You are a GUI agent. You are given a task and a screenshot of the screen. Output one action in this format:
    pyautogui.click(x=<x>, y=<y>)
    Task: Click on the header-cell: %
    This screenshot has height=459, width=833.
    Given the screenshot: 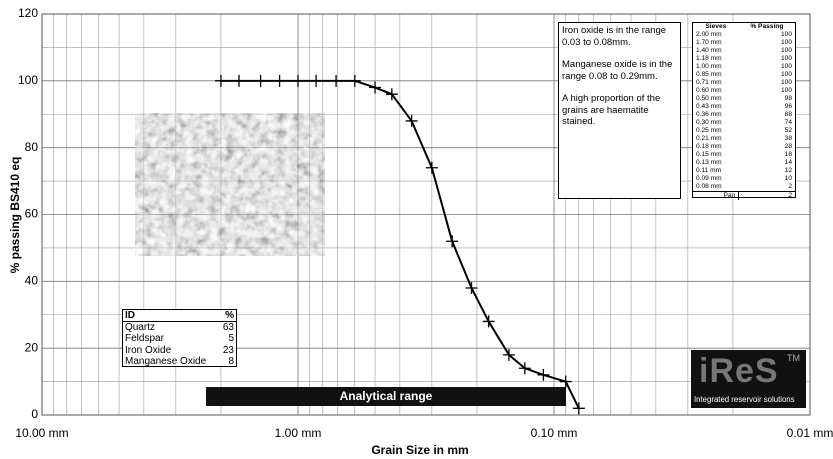 What is the action you would take?
    pyautogui.click(x=227, y=316)
    